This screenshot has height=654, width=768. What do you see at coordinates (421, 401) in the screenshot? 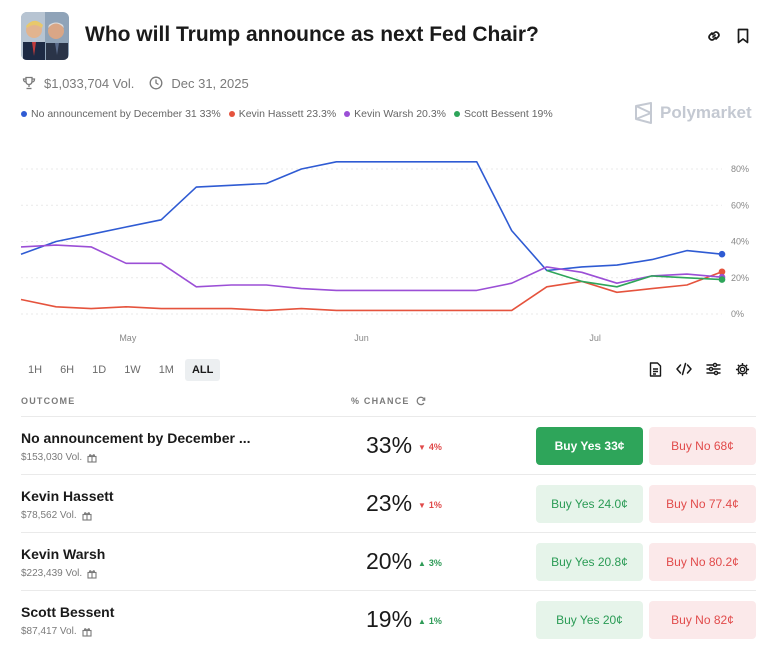
I see `refresh-icon` at bounding box center [421, 401].